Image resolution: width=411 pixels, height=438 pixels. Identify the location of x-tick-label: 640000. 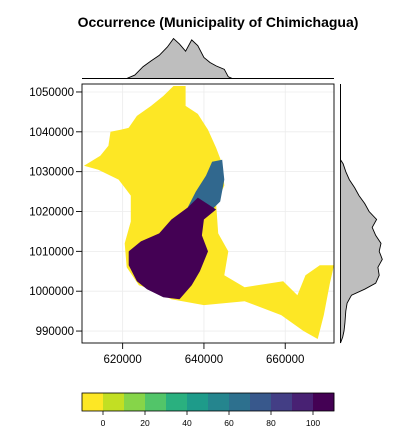
(204, 360).